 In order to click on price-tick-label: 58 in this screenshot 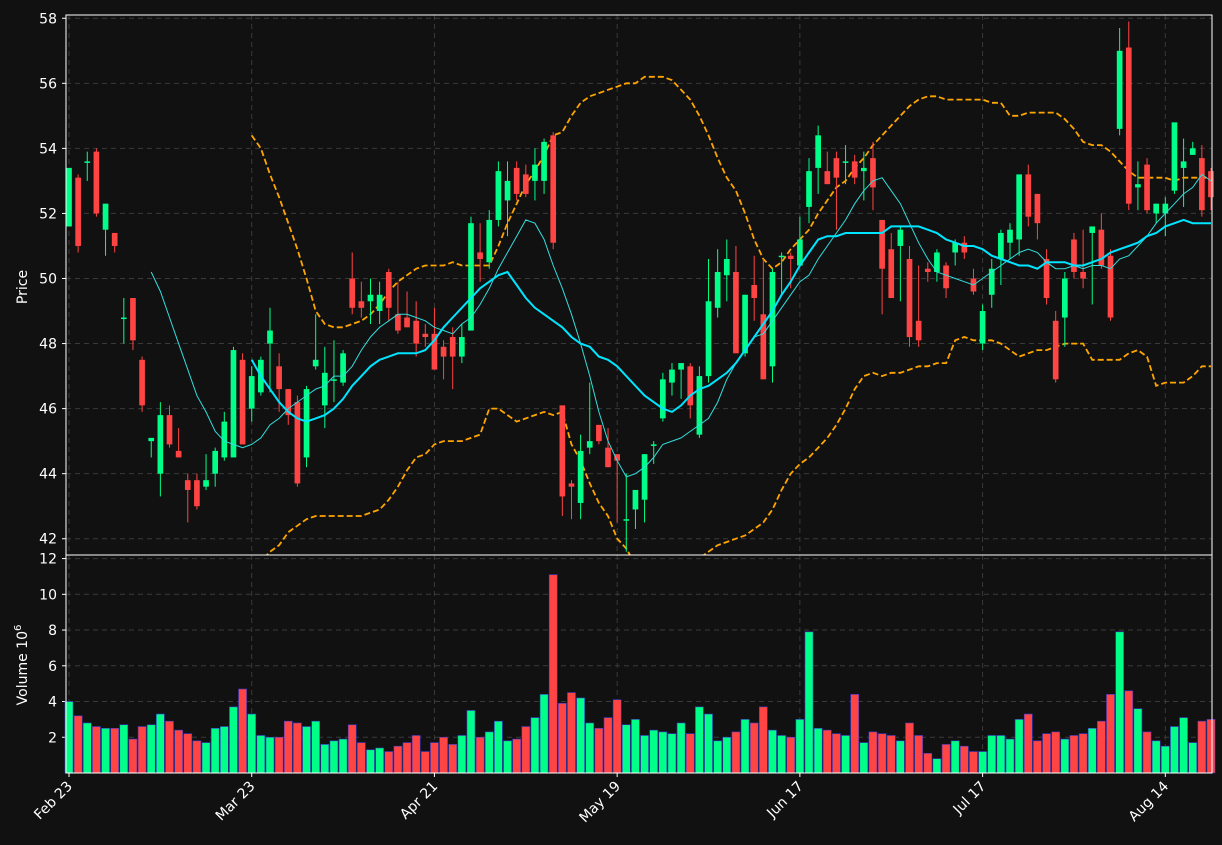, I will do `click(48, 19)`.